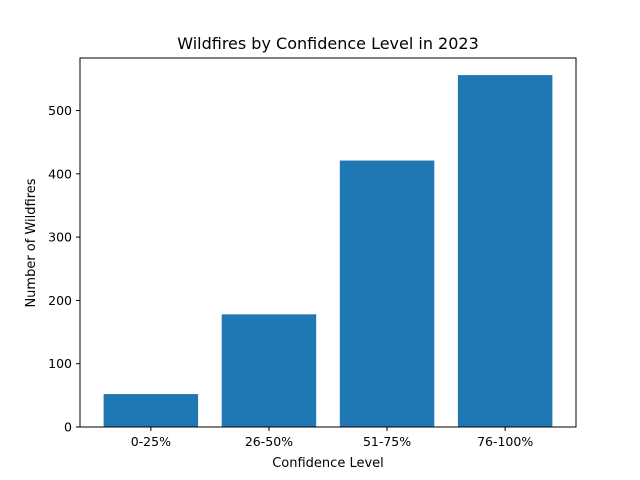  I want to click on x-axis-label: Confidence Level, so click(328, 463).